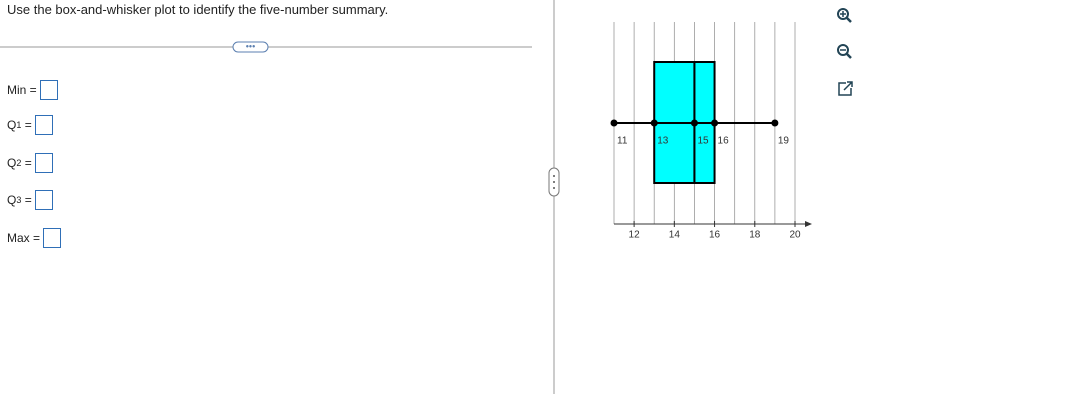 This screenshot has height=406, width=1071. What do you see at coordinates (24, 238) in the screenshot?
I see `label: Max =` at bounding box center [24, 238].